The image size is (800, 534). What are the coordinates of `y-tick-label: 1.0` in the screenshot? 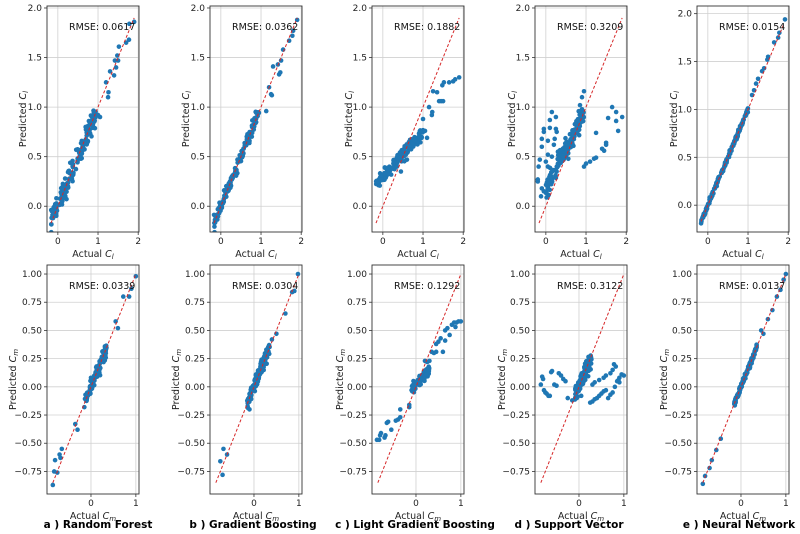 It's located at (35, 108).